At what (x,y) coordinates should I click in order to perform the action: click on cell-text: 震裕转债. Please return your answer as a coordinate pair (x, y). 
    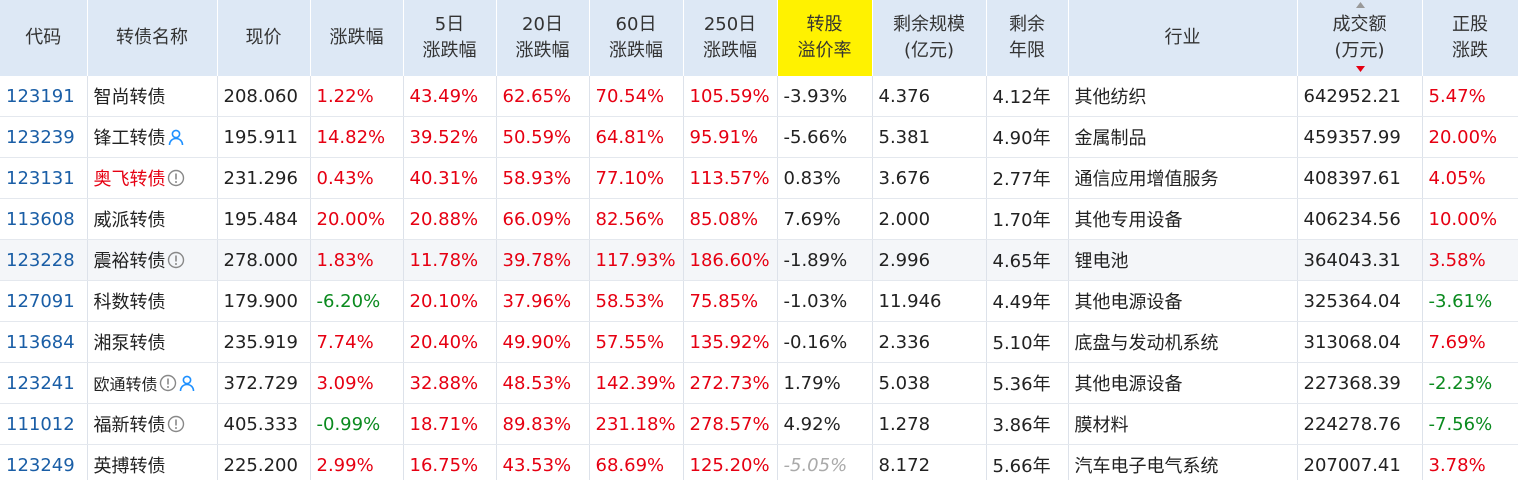
    Looking at the image, I should click on (129, 261).